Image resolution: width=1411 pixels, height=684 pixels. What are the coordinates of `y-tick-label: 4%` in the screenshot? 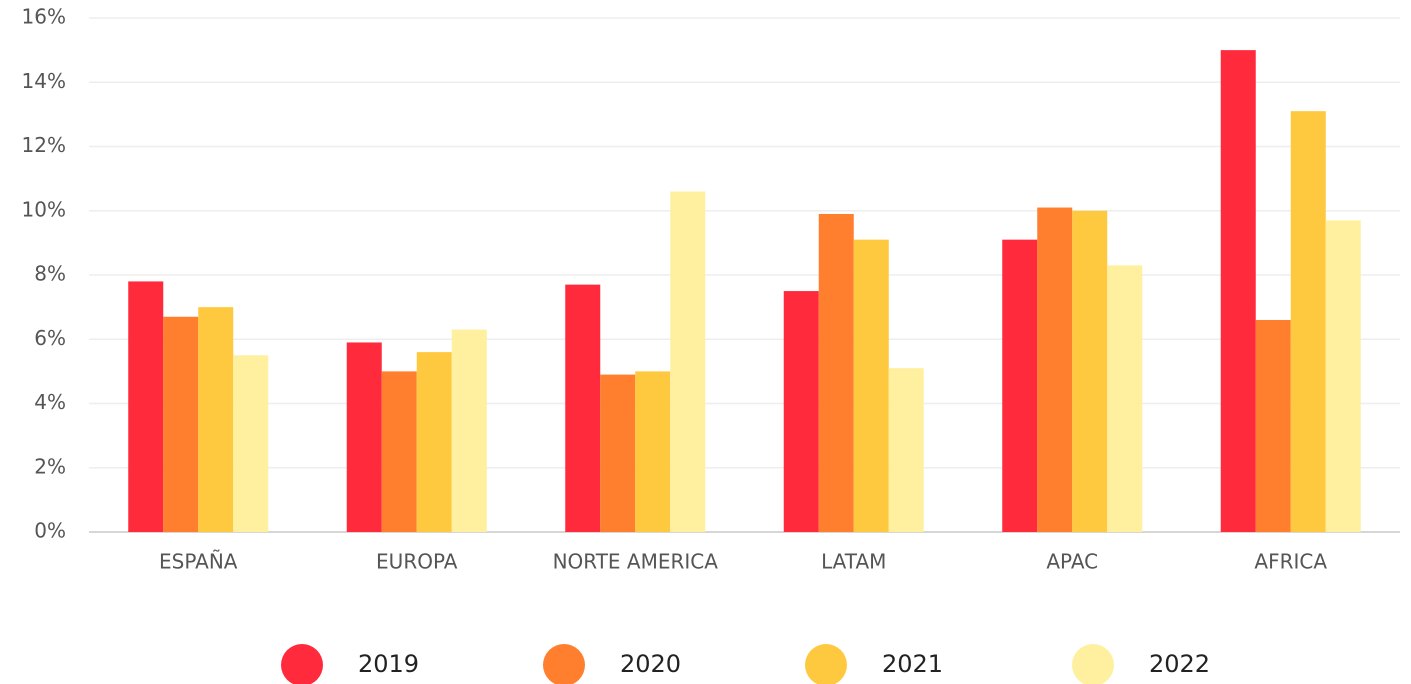 It's located at (50, 402).